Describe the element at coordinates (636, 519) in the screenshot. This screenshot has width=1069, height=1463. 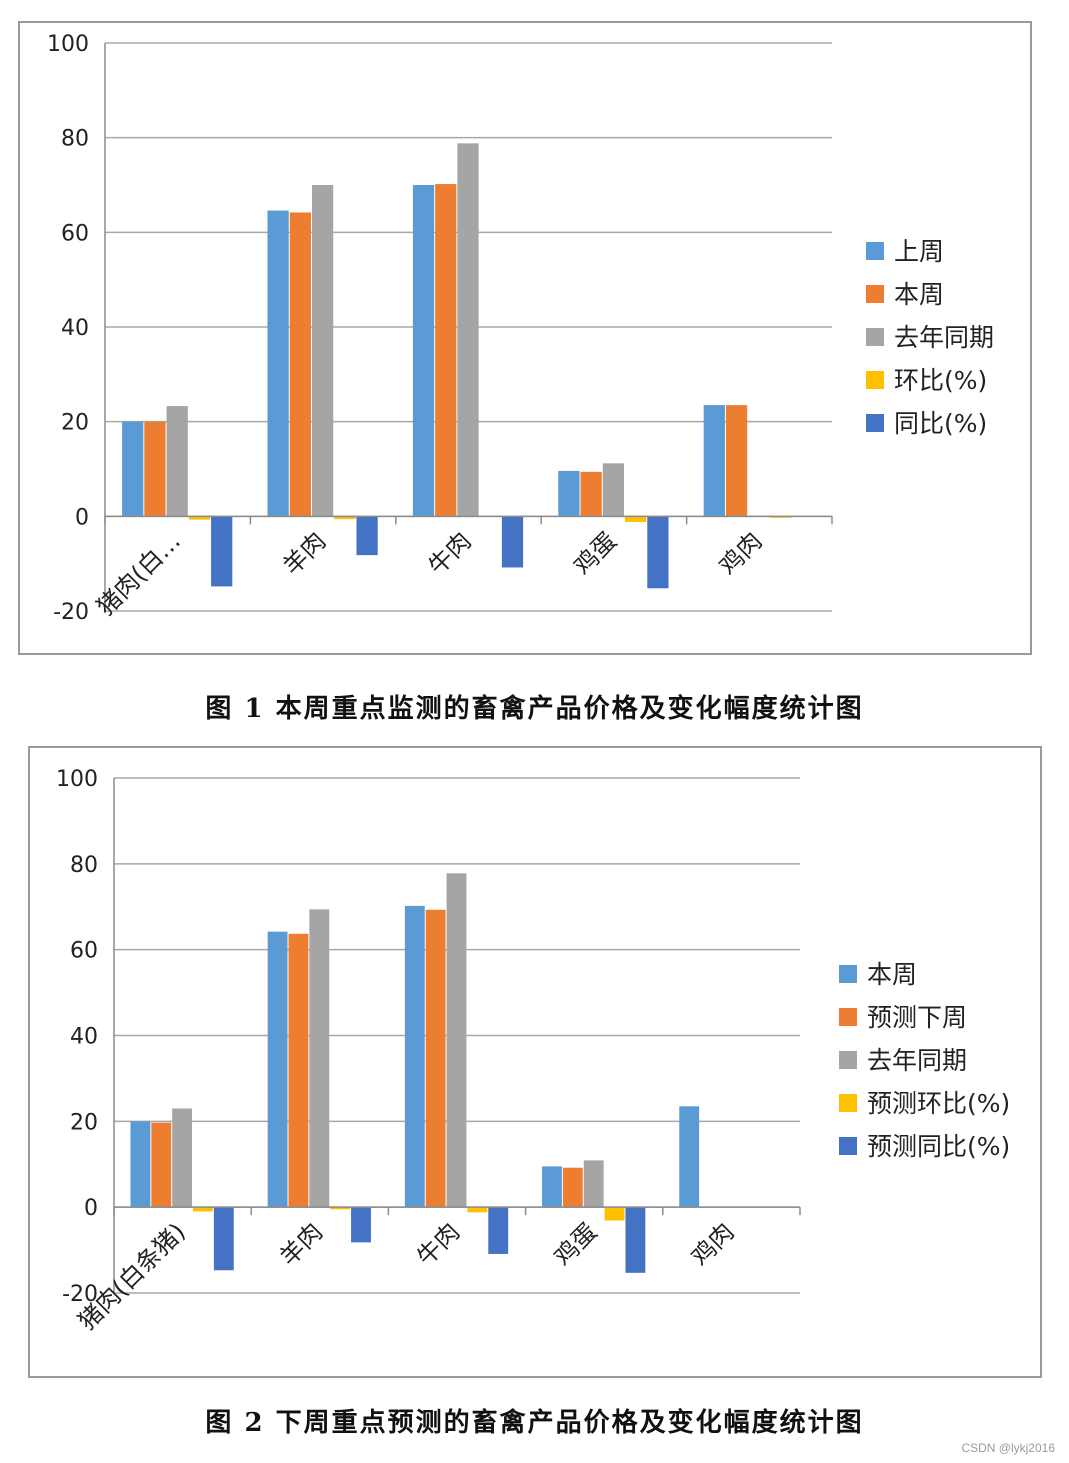
I see `chart-1-bar-s3-c3` at that location.